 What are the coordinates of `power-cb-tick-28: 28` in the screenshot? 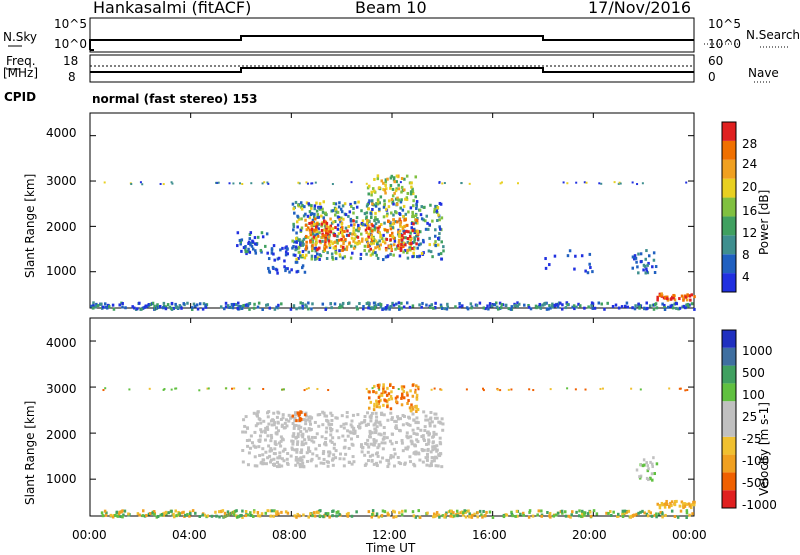 It's located at (750, 144).